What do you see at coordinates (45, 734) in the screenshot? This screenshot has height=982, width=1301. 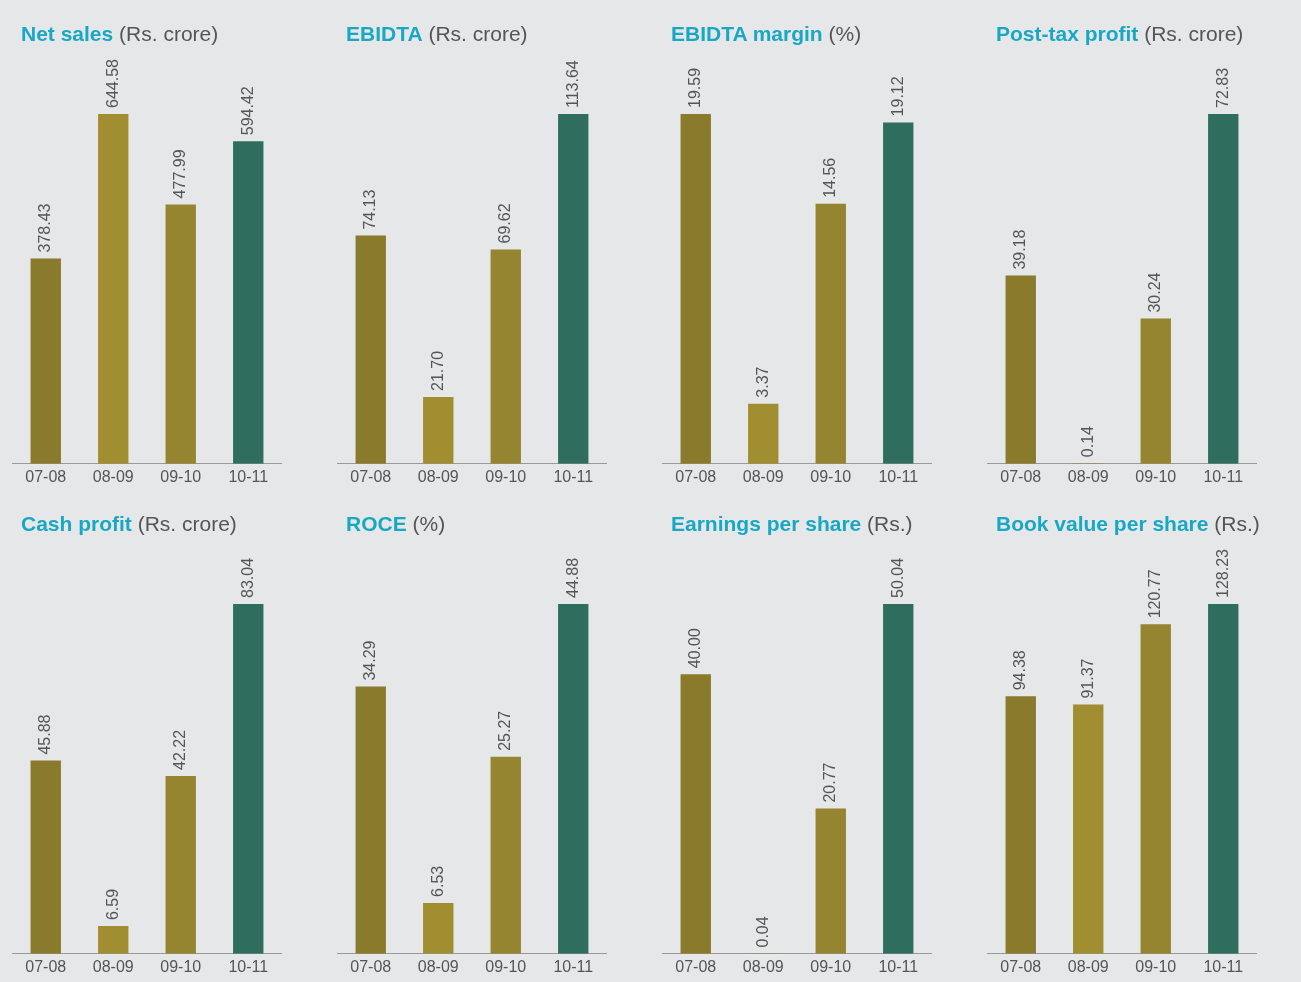 I see `data-label: 45.88` at bounding box center [45, 734].